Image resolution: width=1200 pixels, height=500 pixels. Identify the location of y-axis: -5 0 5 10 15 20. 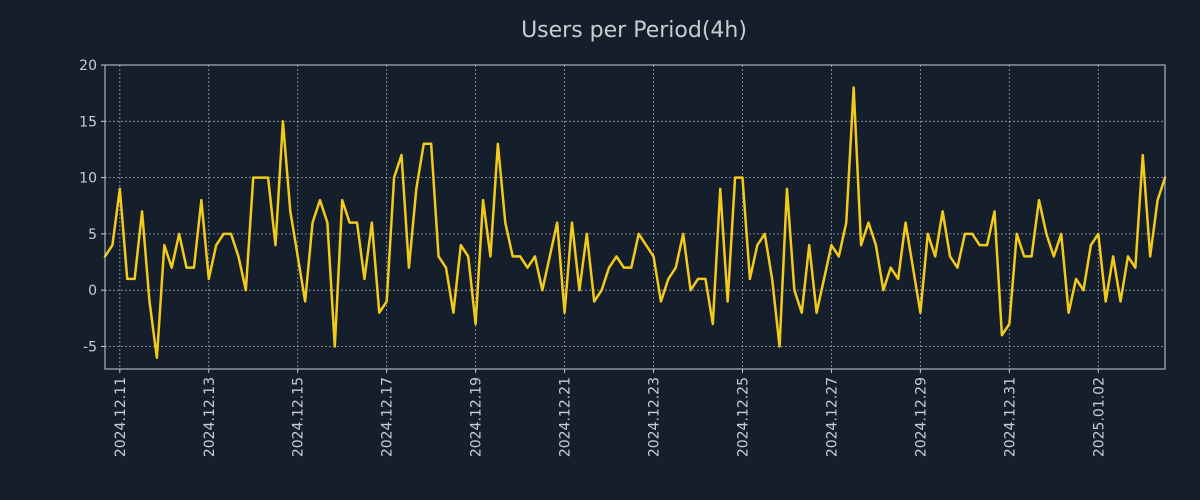
(92, 206).